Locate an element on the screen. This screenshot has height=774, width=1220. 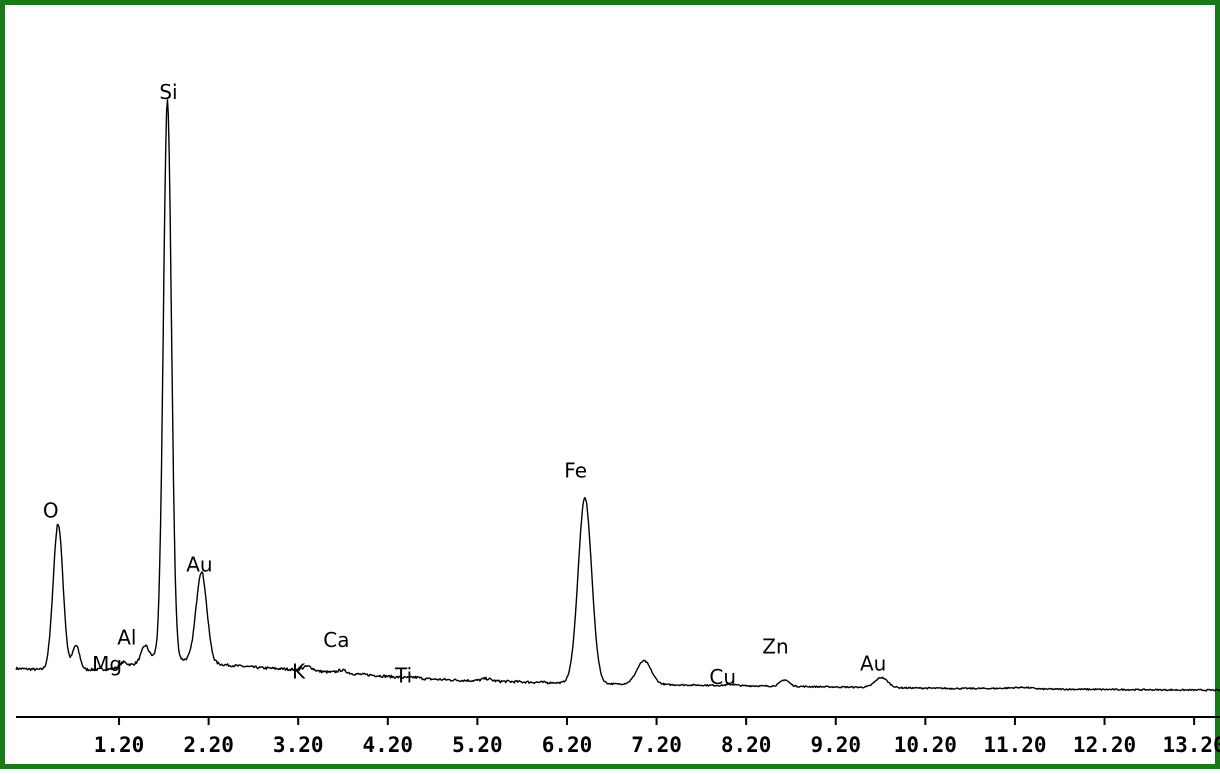
x-tick-label: 5.20 is located at coordinates (477, 745).